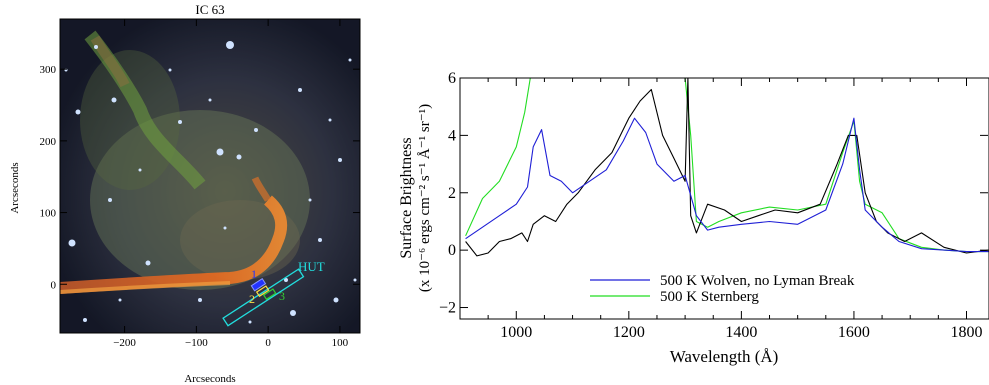  Describe the element at coordinates (516, 332) in the screenshot. I see `plot-xtick-label: 1000` at that location.